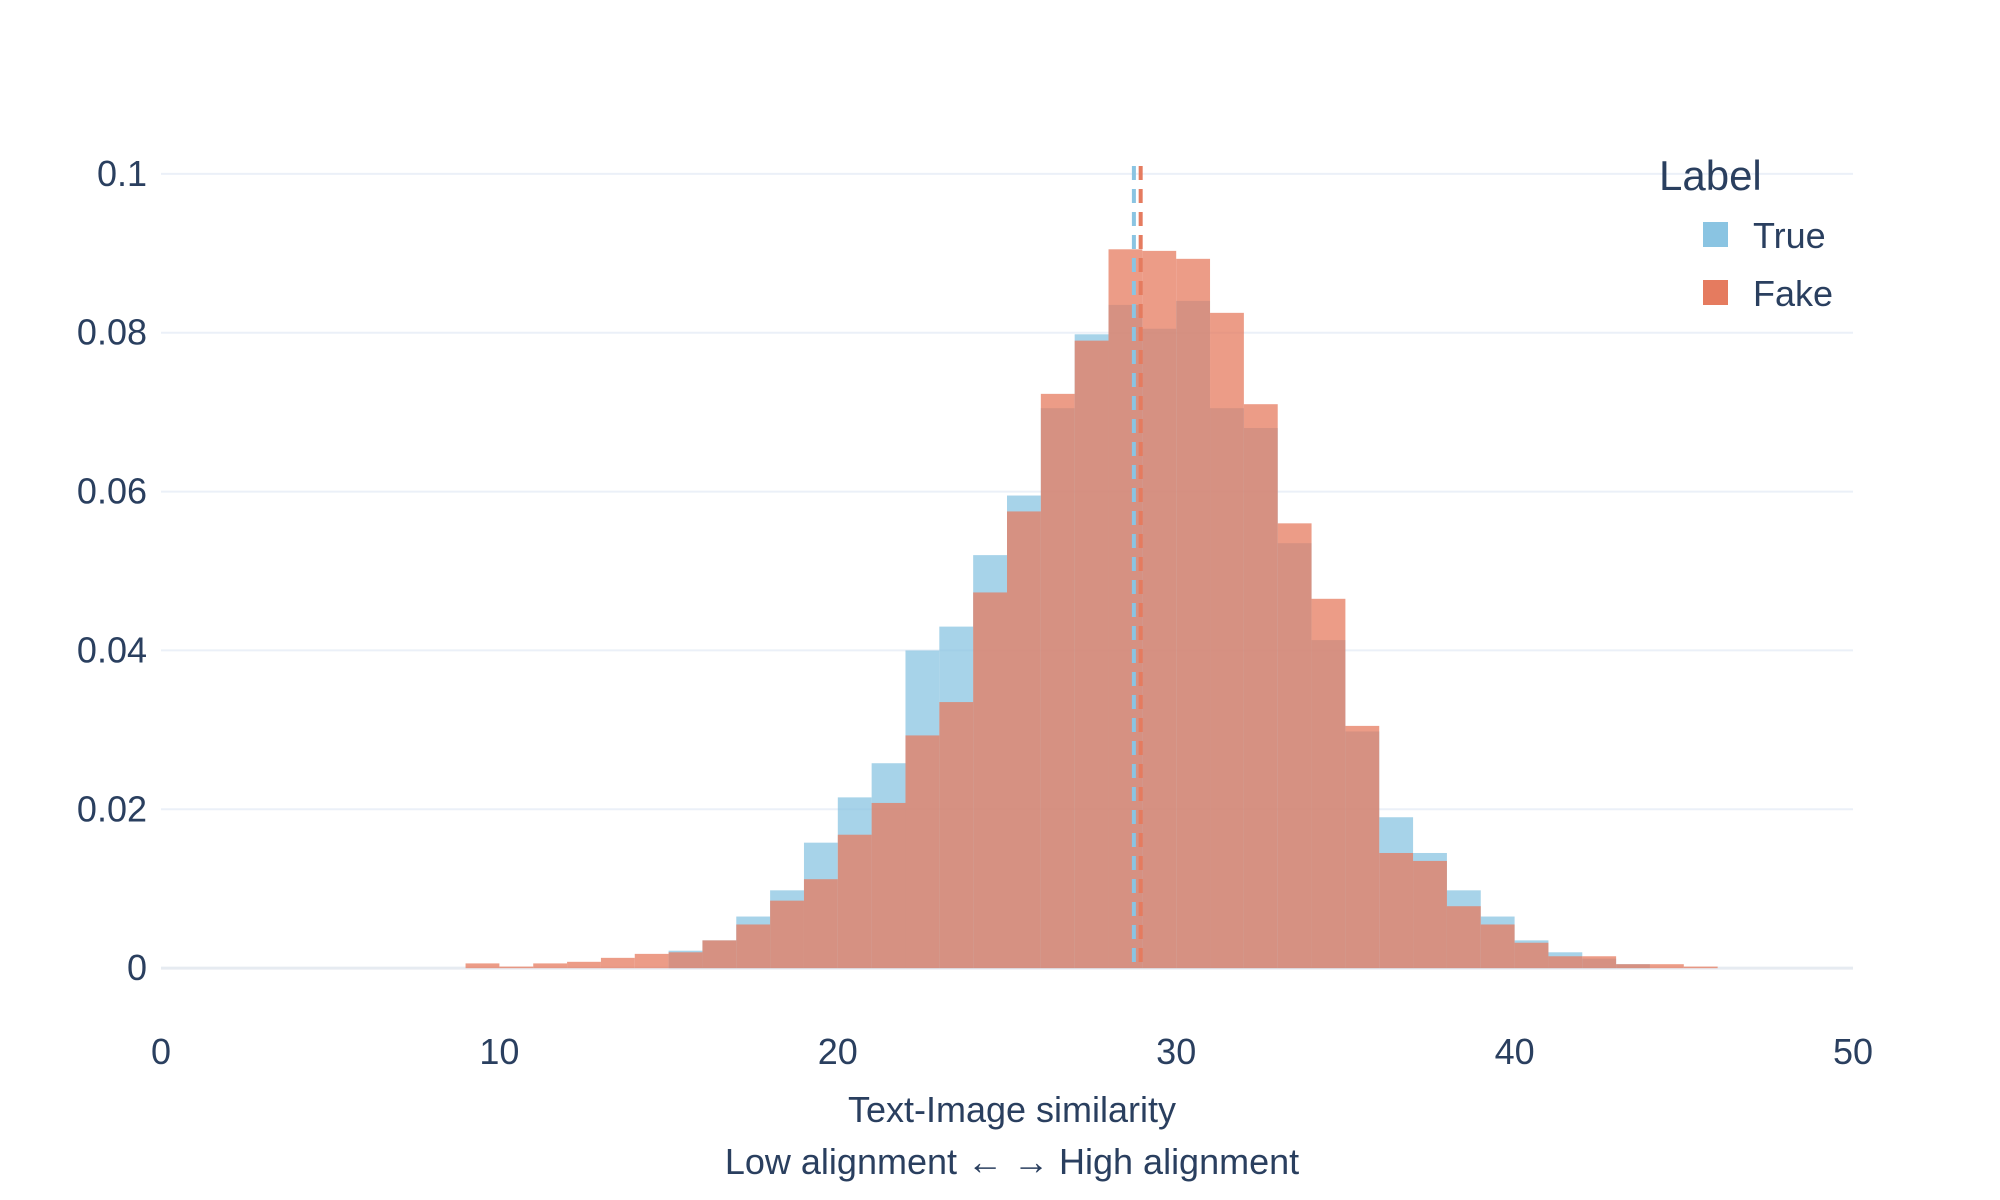 Image resolution: width=2000 pixels, height=1200 pixels. Describe the element at coordinates (1710, 175) in the screenshot. I see `legend-title: Label` at that location.